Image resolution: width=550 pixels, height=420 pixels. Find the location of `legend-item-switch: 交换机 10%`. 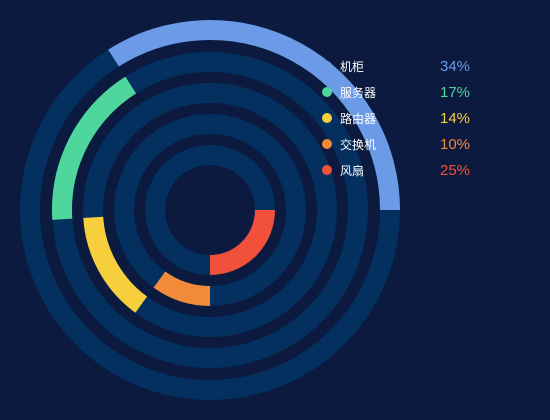

legend-item-switch: 交换机 10% is located at coordinates (417, 144).